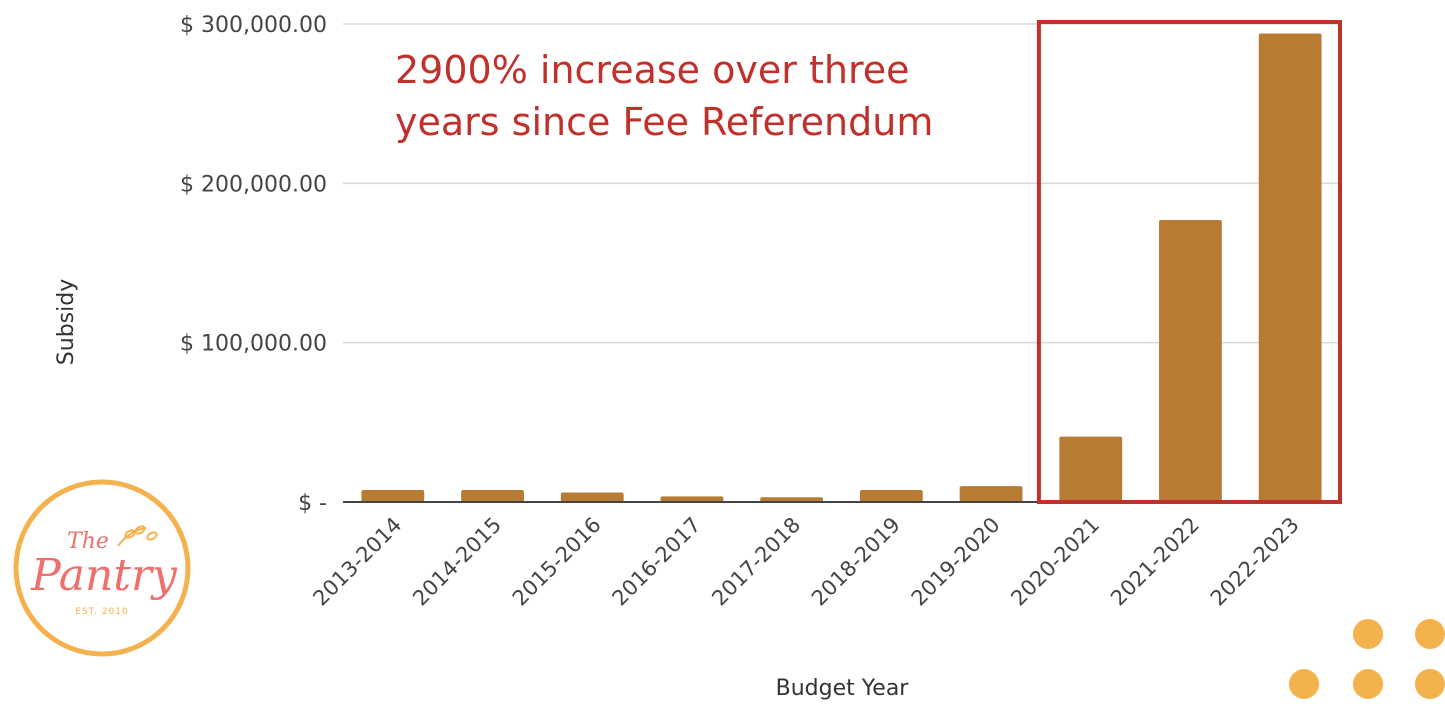 The image size is (1445, 704). What do you see at coordinates (652, 70) in the screenshot?
I see `annotation-line-1: 2900% increase over three` at bounding box center [652, 70].